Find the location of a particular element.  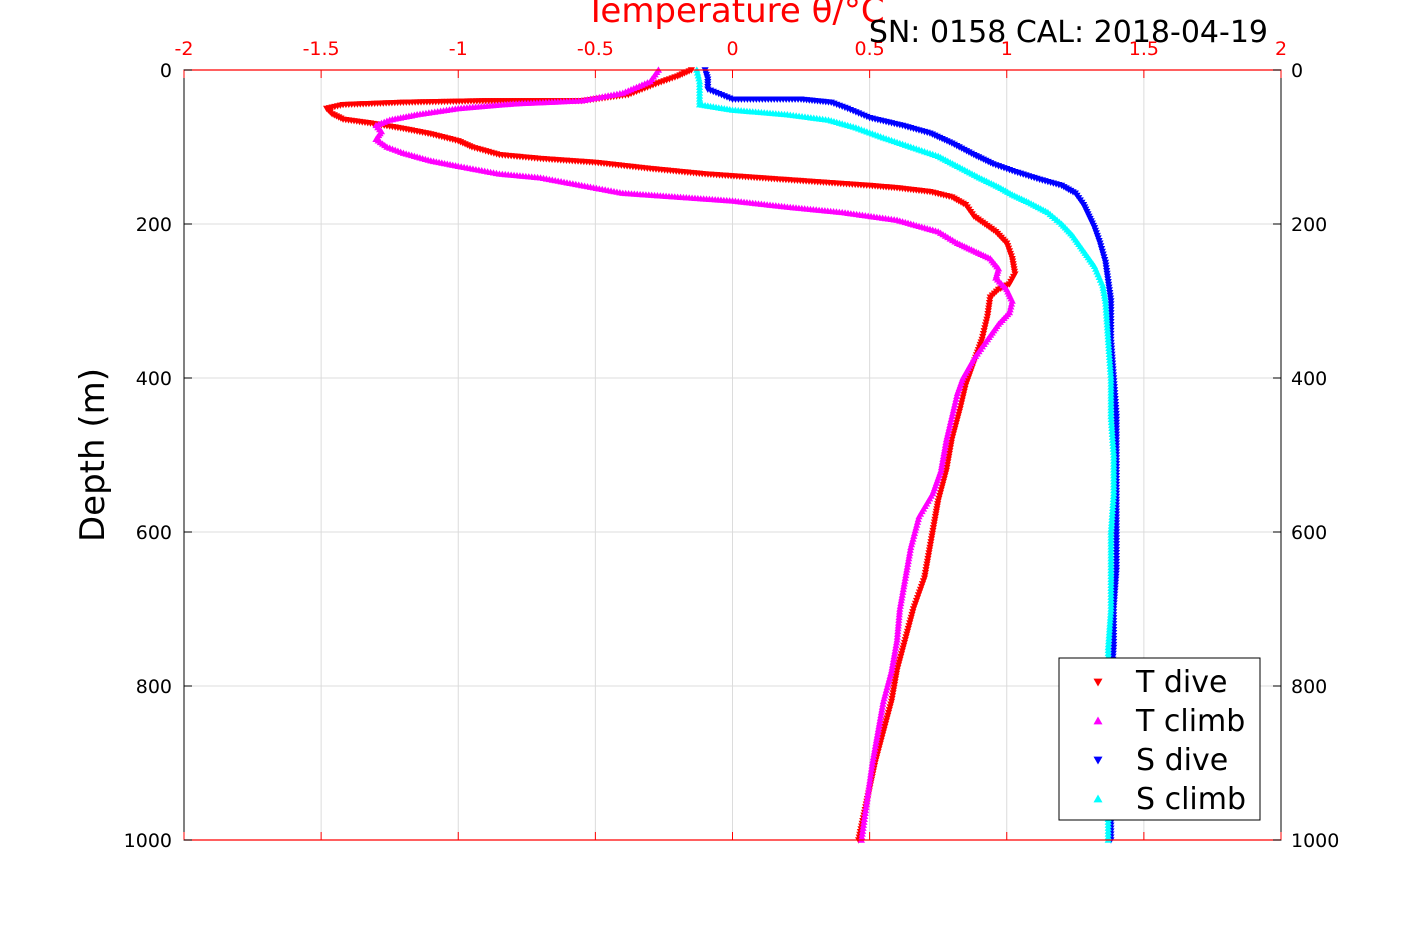

x-tick-label: -0.5 is located at coordinates (595, 49).